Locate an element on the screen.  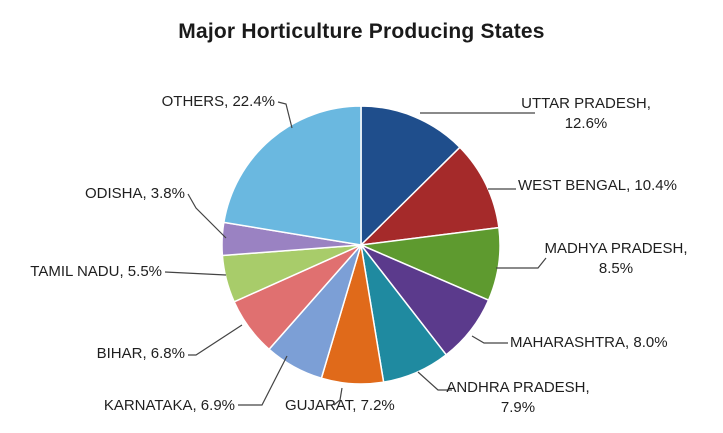
data-label-madhya-pradesh: MADHYA PRADESH, 8.5% is located at coordinates (615, 258).